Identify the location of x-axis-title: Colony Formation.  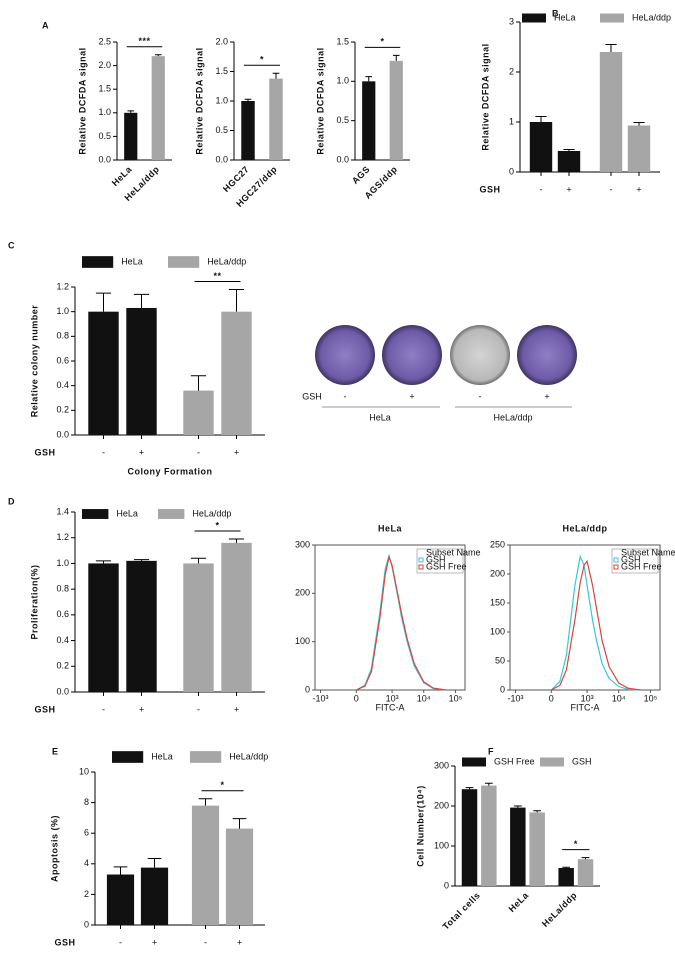
(170, 471).